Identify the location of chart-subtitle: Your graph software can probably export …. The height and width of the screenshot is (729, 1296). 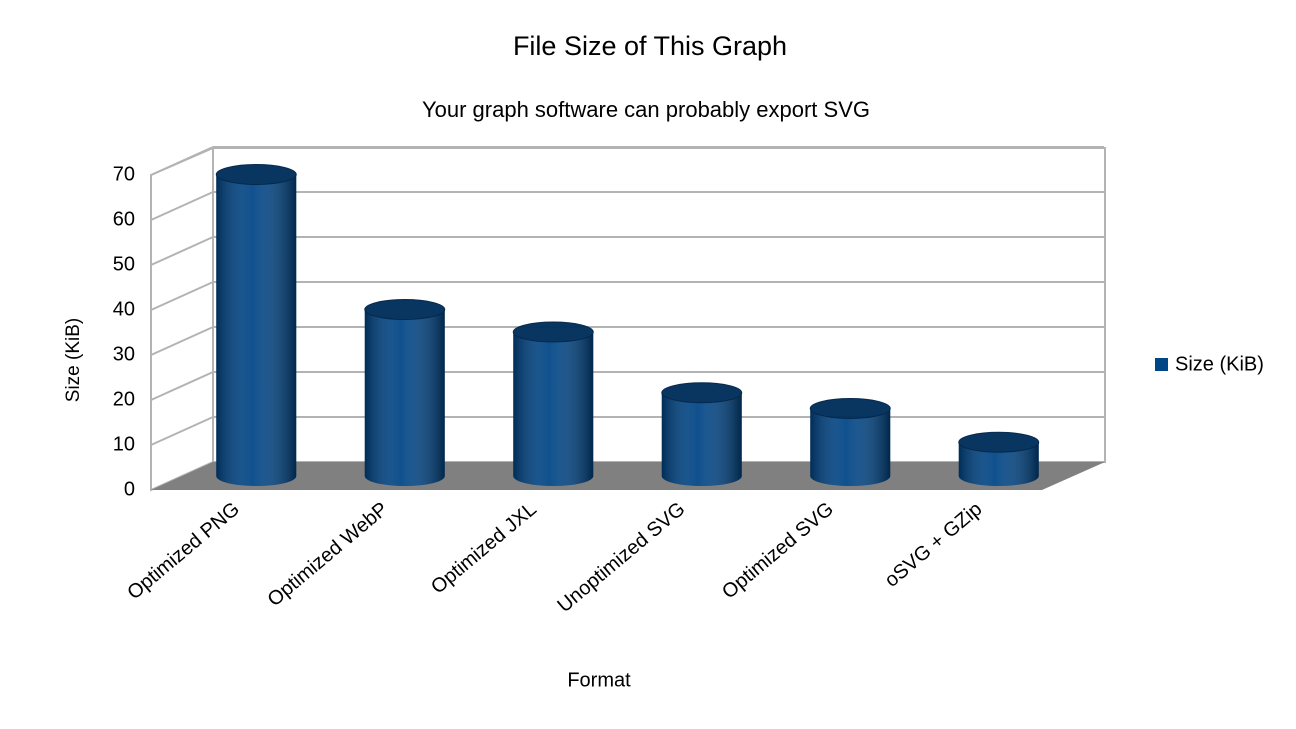
(646, 109).